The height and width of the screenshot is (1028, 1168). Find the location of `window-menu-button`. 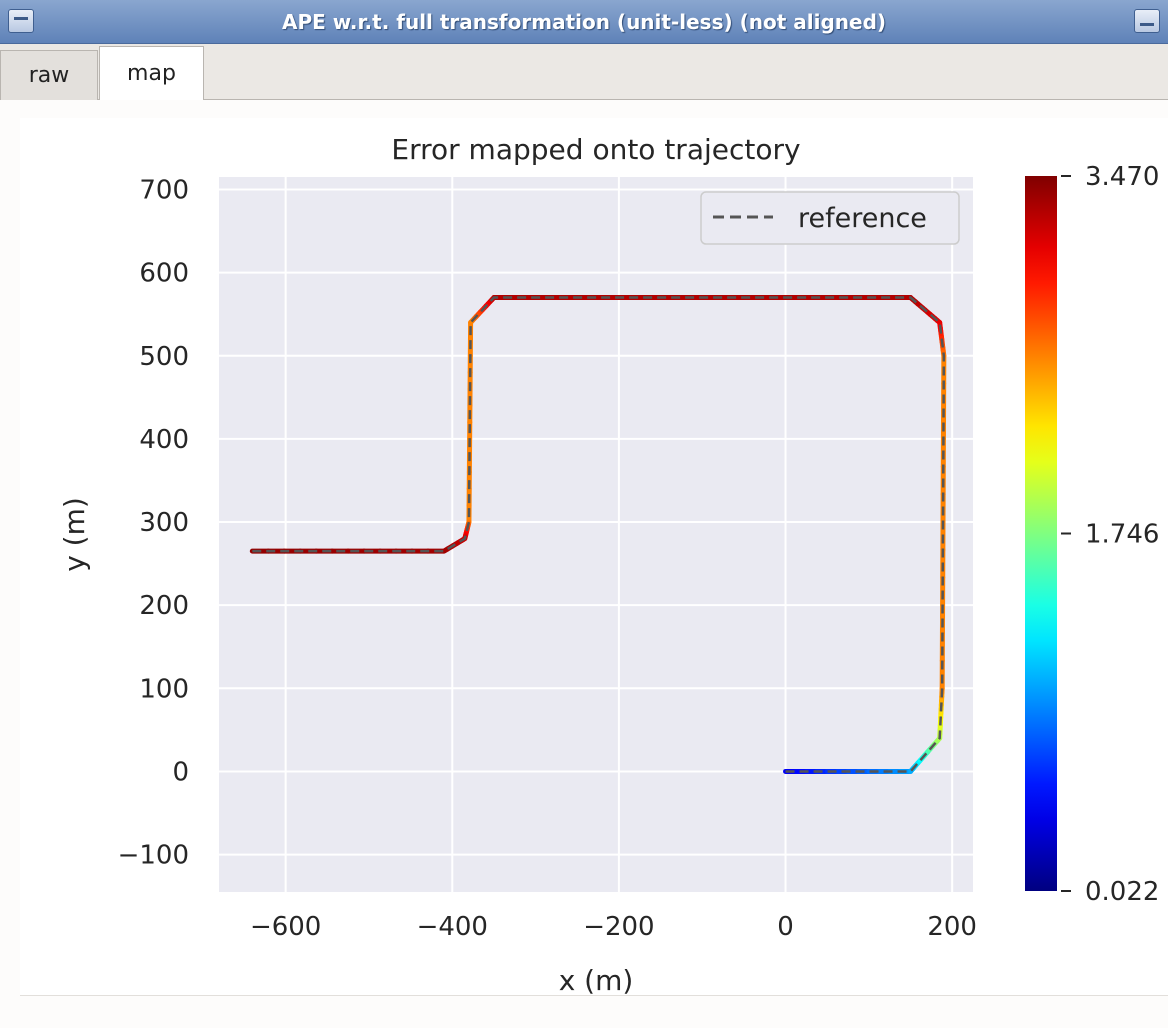

window-menu-button is located at coordinates (21, 21).